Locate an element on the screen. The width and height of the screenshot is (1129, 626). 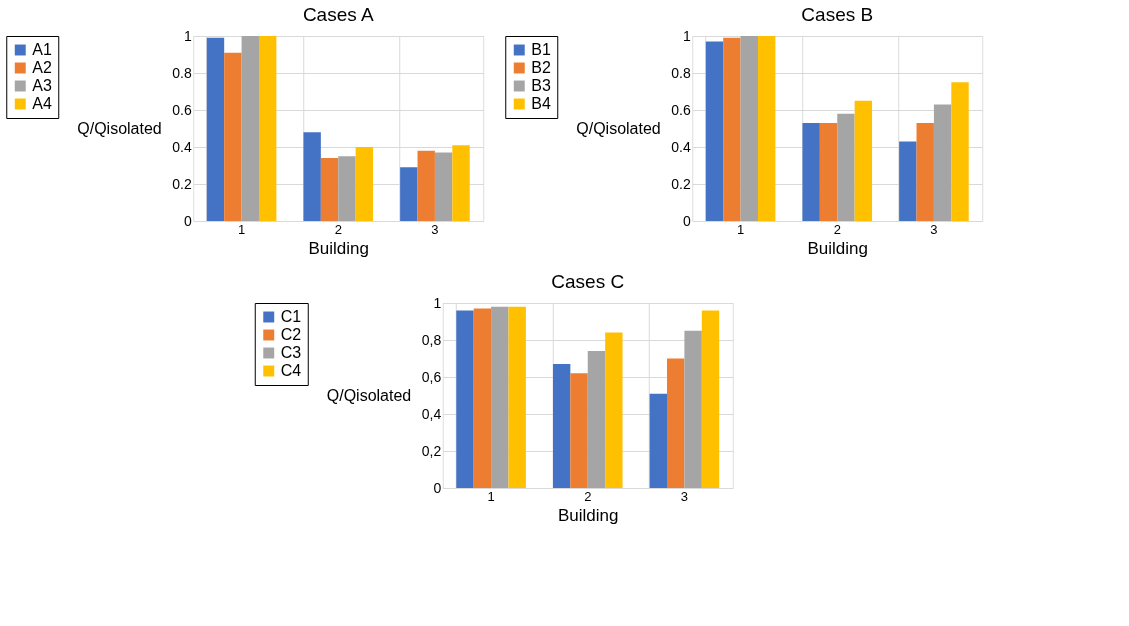
legend-label: B2 is located at coordinates (541, 67).